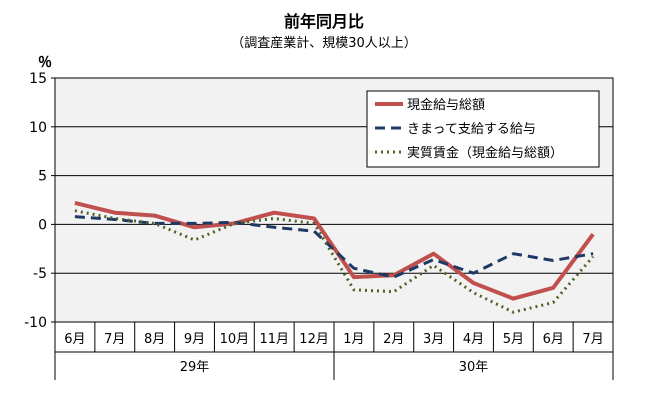 This screenshot has height=414, width=648. Describe the element at coordinates (323, 21) in the screenshot. I see `chart-title: 前年同月比` at that location.